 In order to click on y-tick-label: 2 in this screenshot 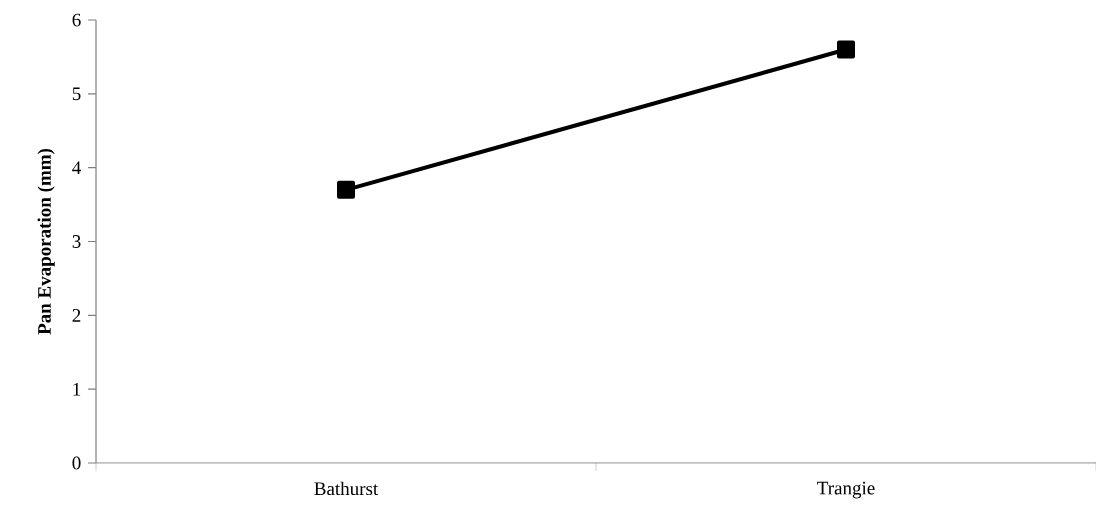, I will do `click(76, 315)`.